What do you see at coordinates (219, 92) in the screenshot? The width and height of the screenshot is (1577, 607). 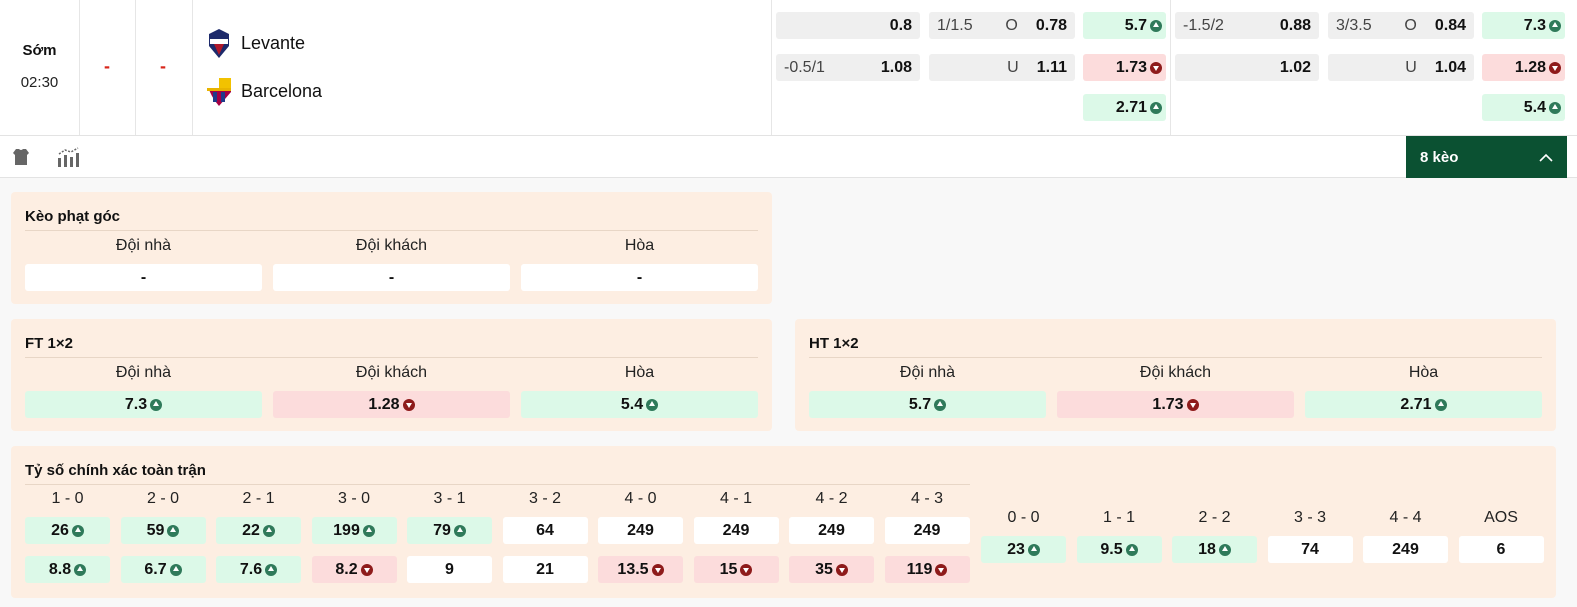 I see `barcelona-crest-icon` at bounding box center [219, 92].